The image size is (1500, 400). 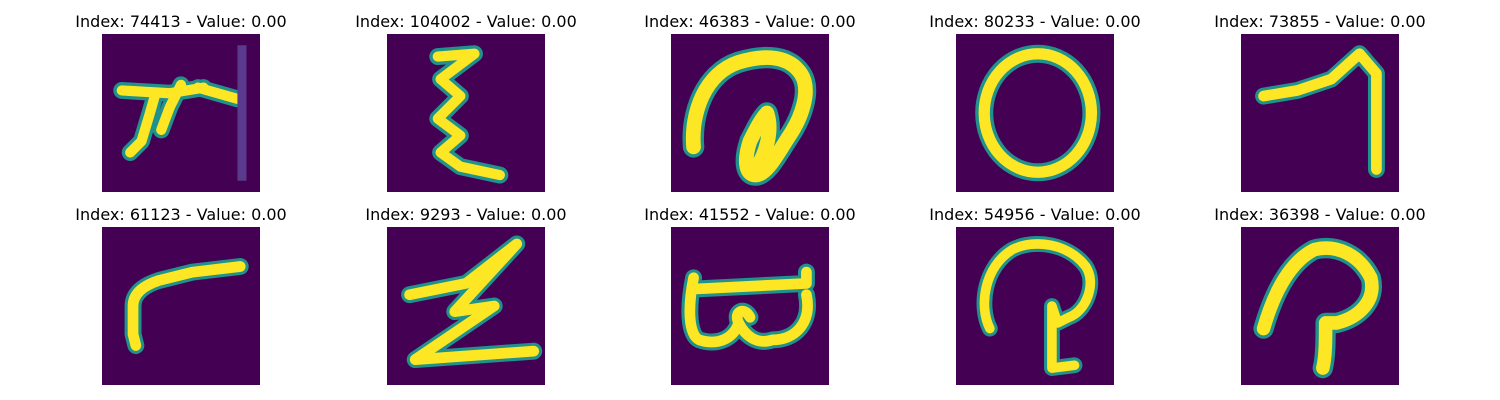 What do you see at coordinates (750, 113) in the screenshot?
I see `char-46383-icon` at bounding box center [750, 113].